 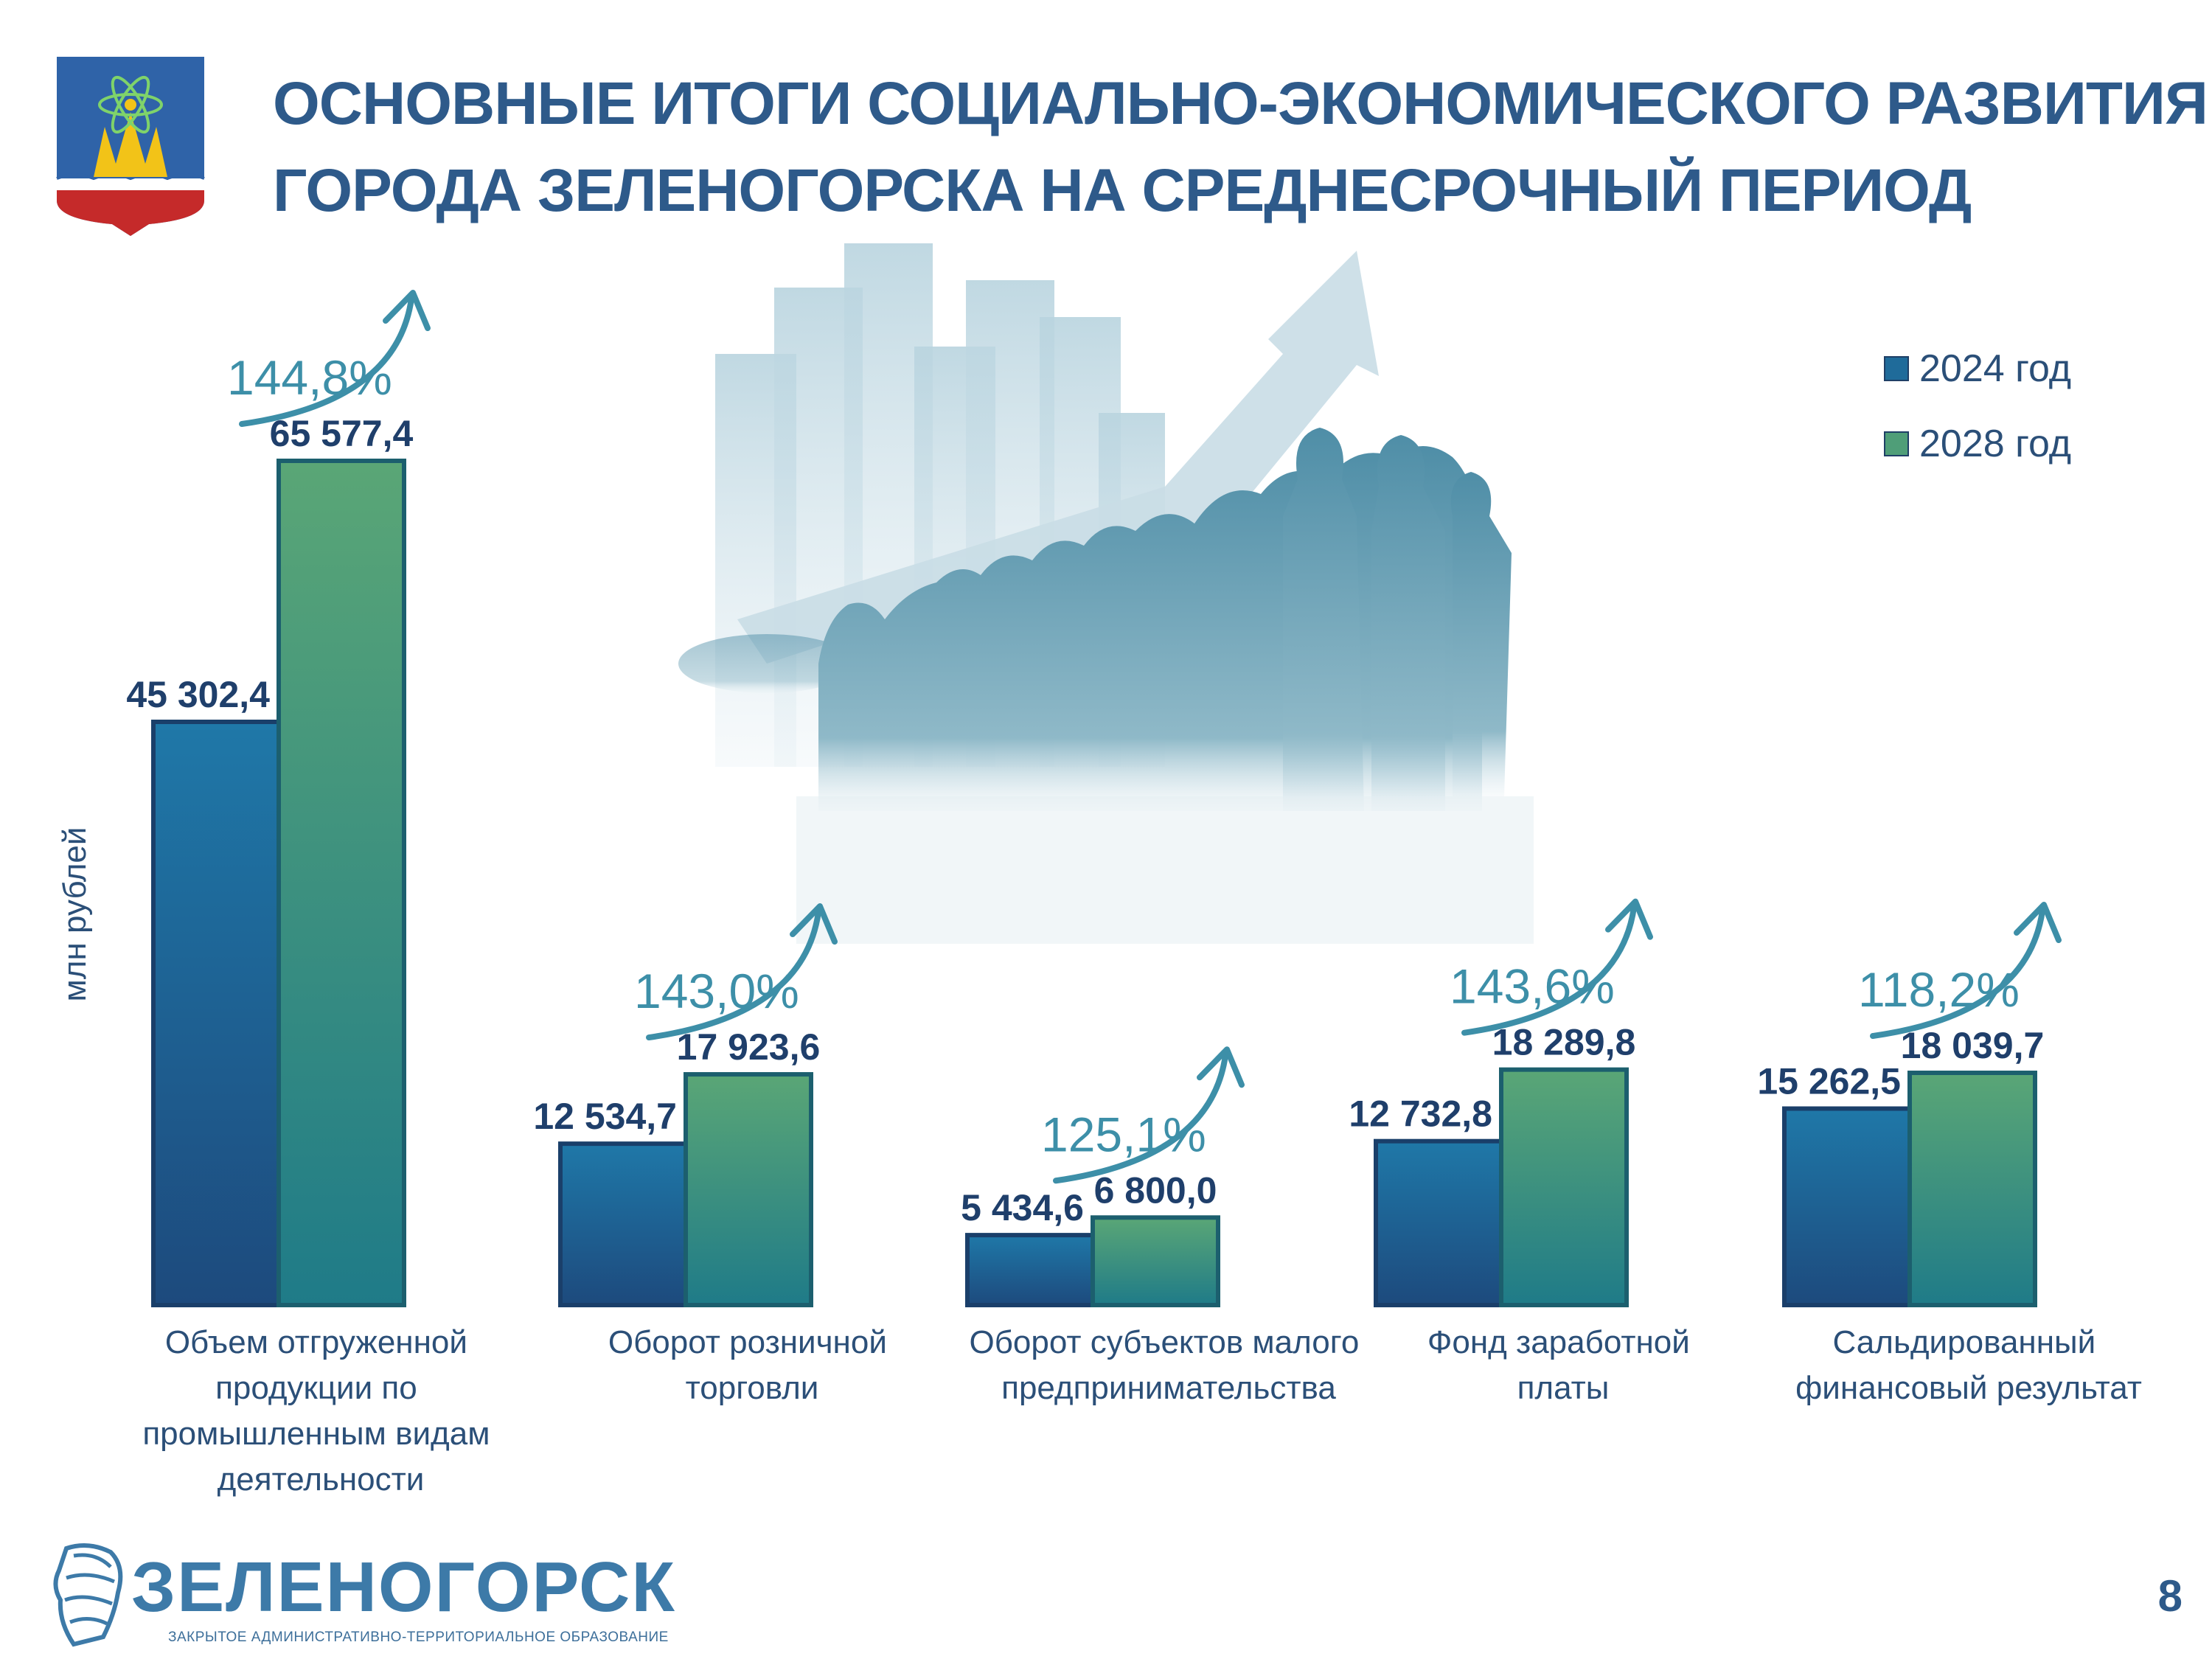 What do you see at coordinates (342, 433) in the screenshot?
I see `value-label-2028-0: 65 577,4` at bounding box center [342, 433].